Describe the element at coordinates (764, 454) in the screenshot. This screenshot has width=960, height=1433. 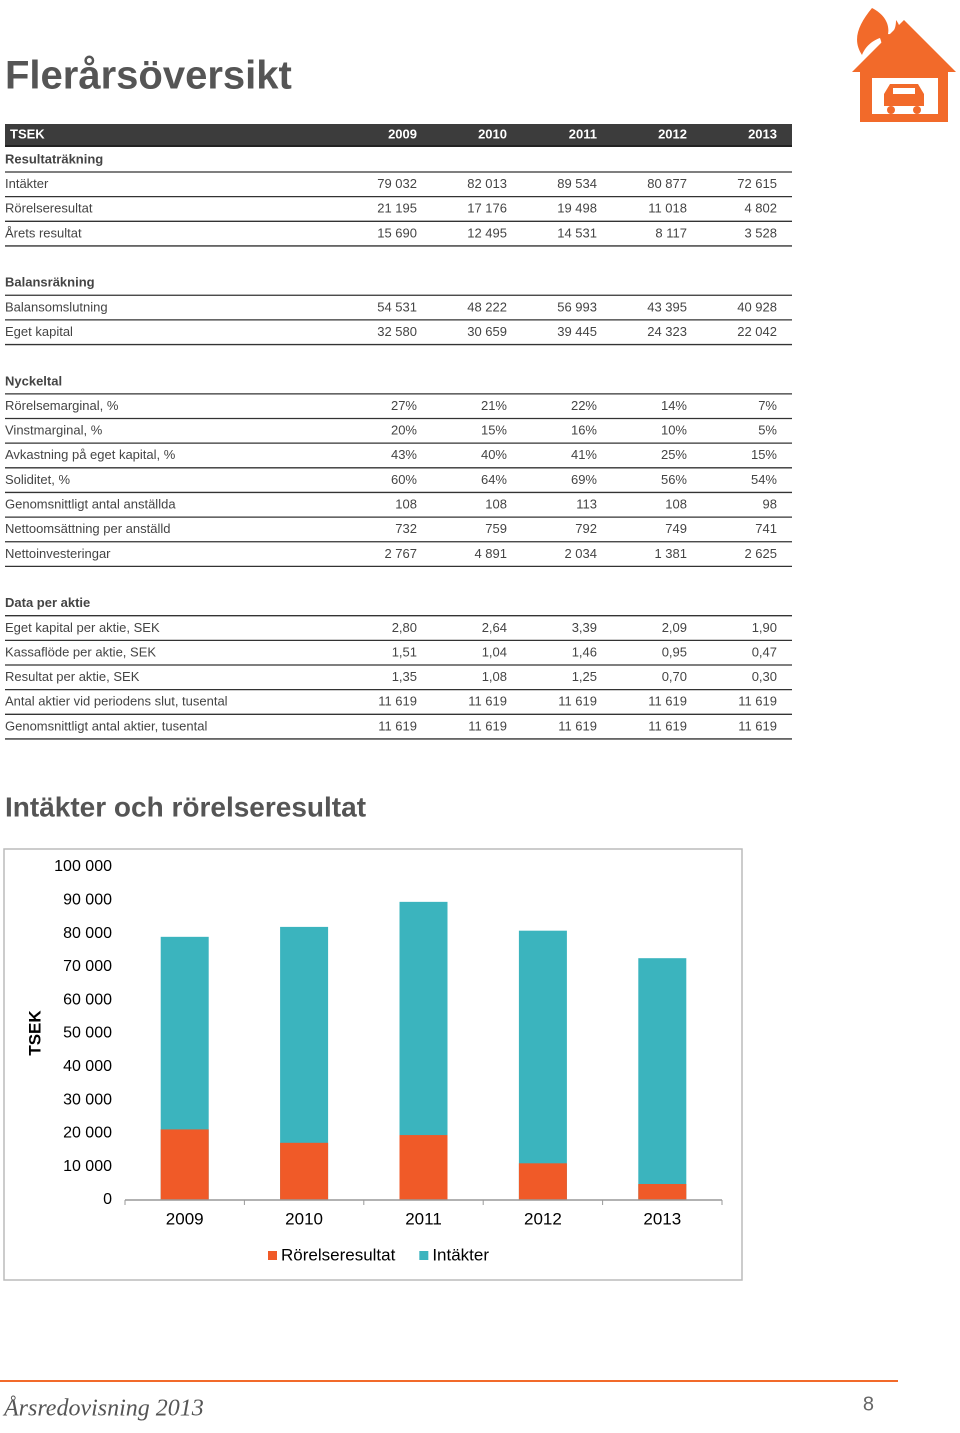
I see `cell-value: 15%` at that location.